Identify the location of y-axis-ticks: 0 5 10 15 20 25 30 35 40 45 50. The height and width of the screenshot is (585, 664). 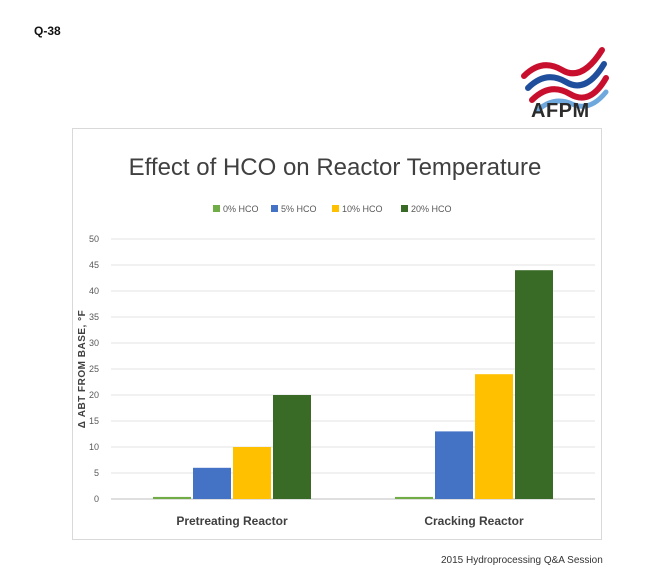
(94, 369).